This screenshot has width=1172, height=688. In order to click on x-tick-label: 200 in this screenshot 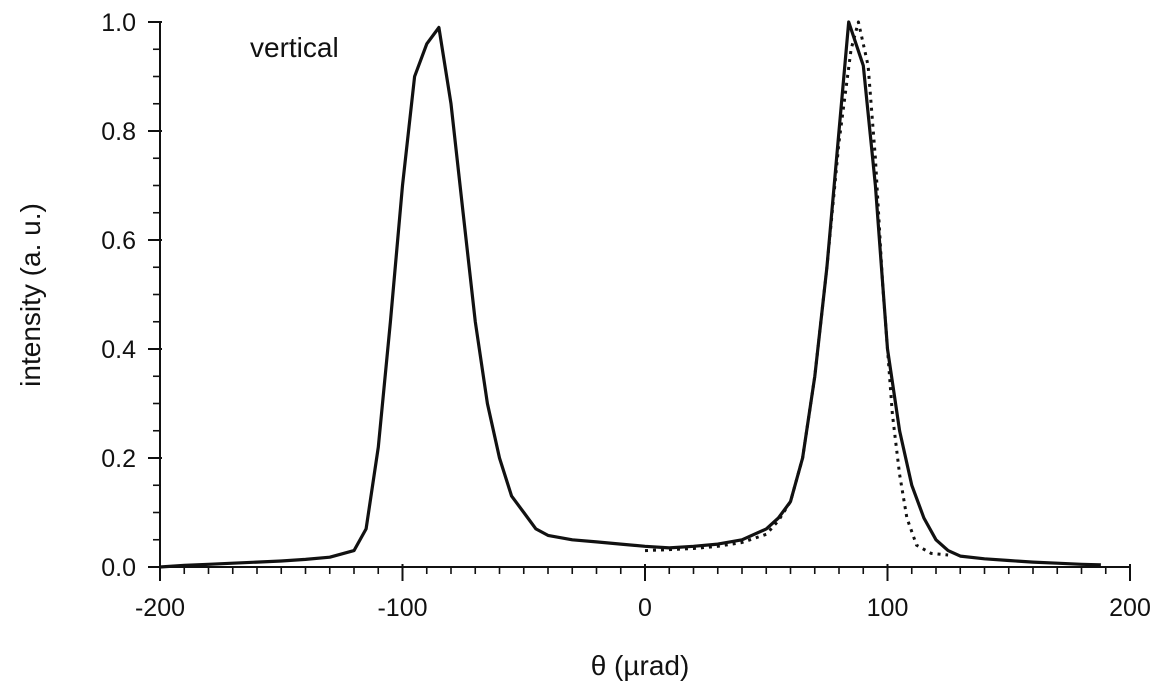, I will do `click(1130, 608)`.